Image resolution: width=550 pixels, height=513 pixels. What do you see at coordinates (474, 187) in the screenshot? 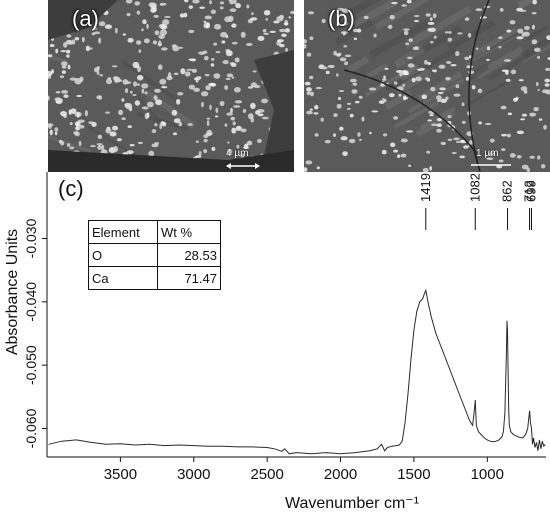
I see `peak-label: 1082` at bounding box center [474, 187].